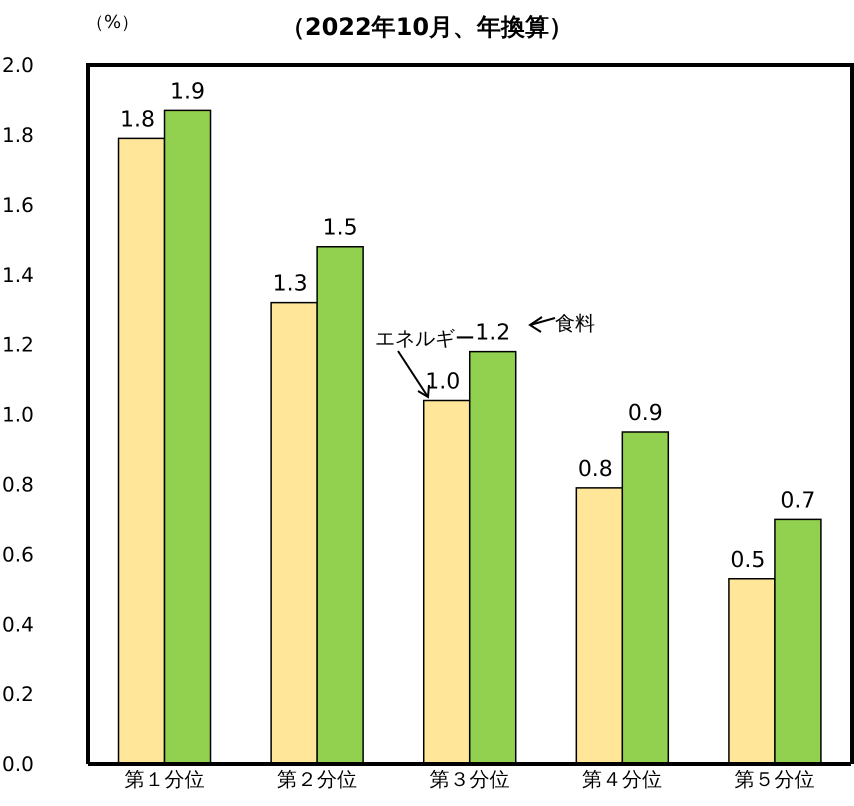  I want to click on chart-title: （2022年10月、年換算）, so click(427, 27).